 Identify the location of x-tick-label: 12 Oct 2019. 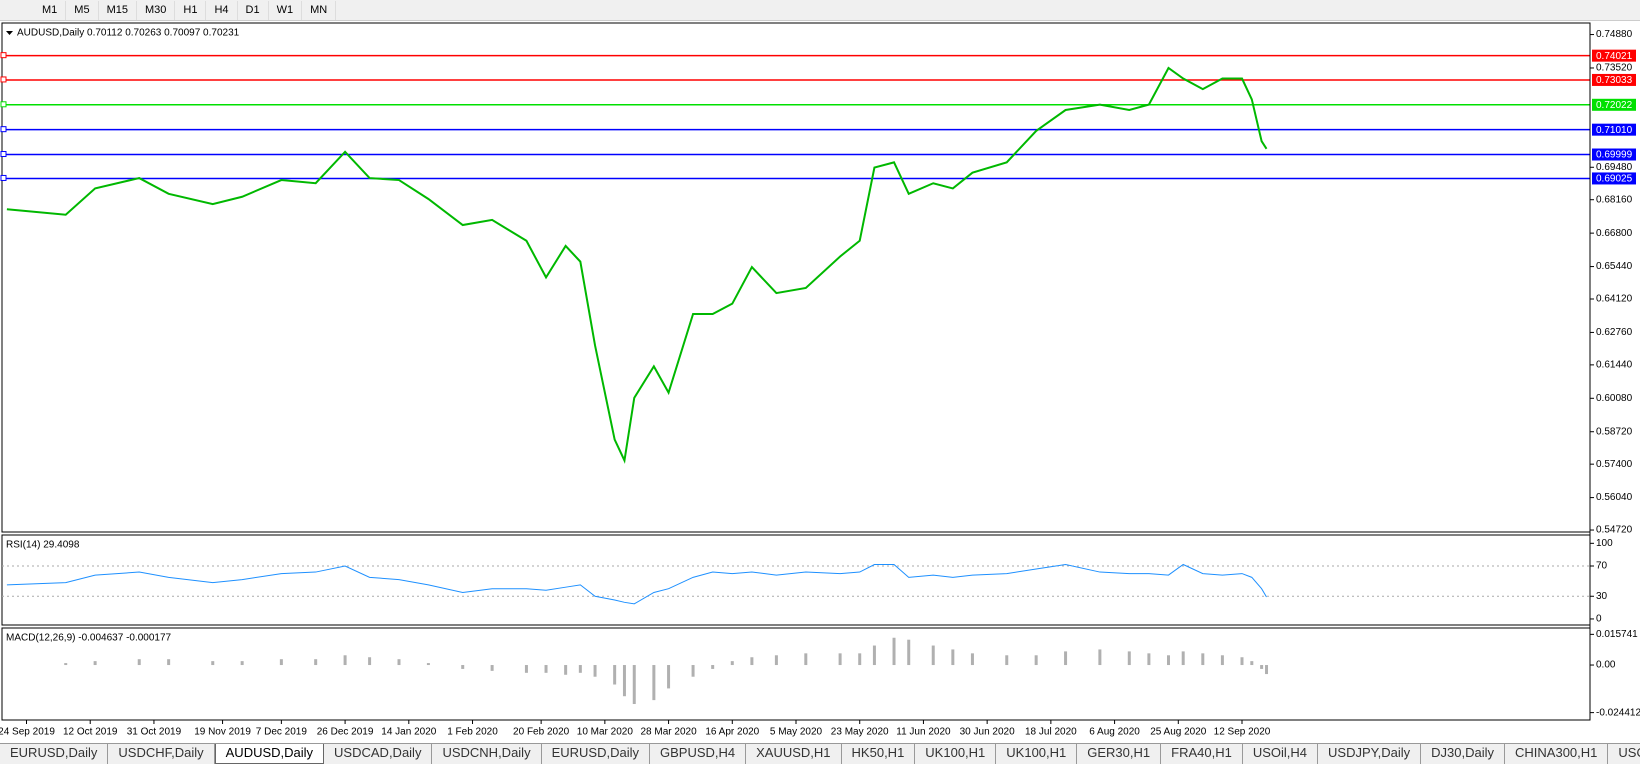
(90, 732).